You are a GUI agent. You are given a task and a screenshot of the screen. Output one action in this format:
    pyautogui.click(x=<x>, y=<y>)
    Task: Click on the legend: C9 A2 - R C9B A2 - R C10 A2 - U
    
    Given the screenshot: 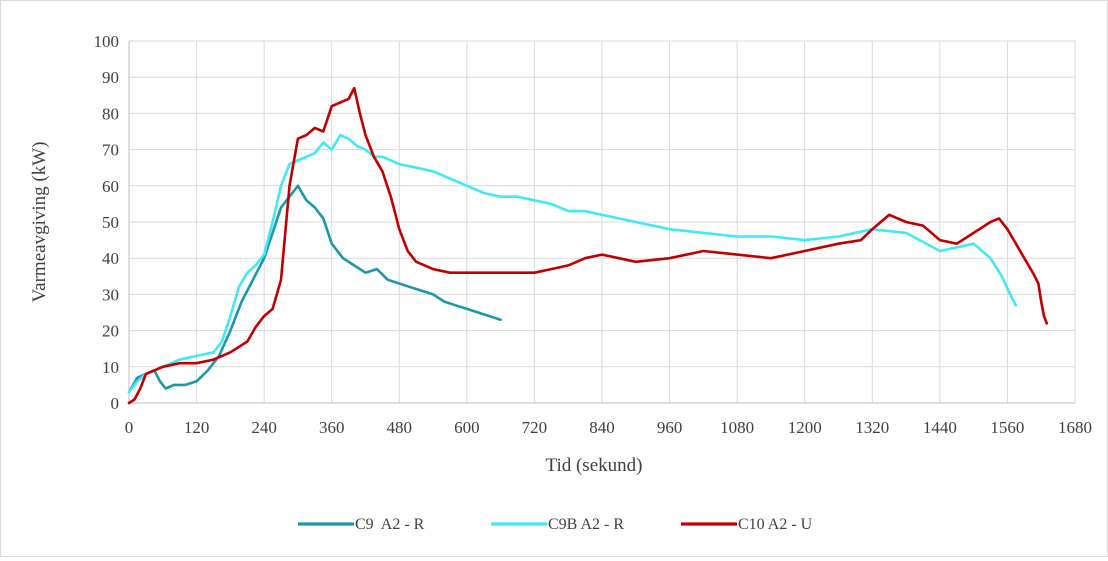 What is the action you would take?
    pyautogui.click(x=555, y=524)
    